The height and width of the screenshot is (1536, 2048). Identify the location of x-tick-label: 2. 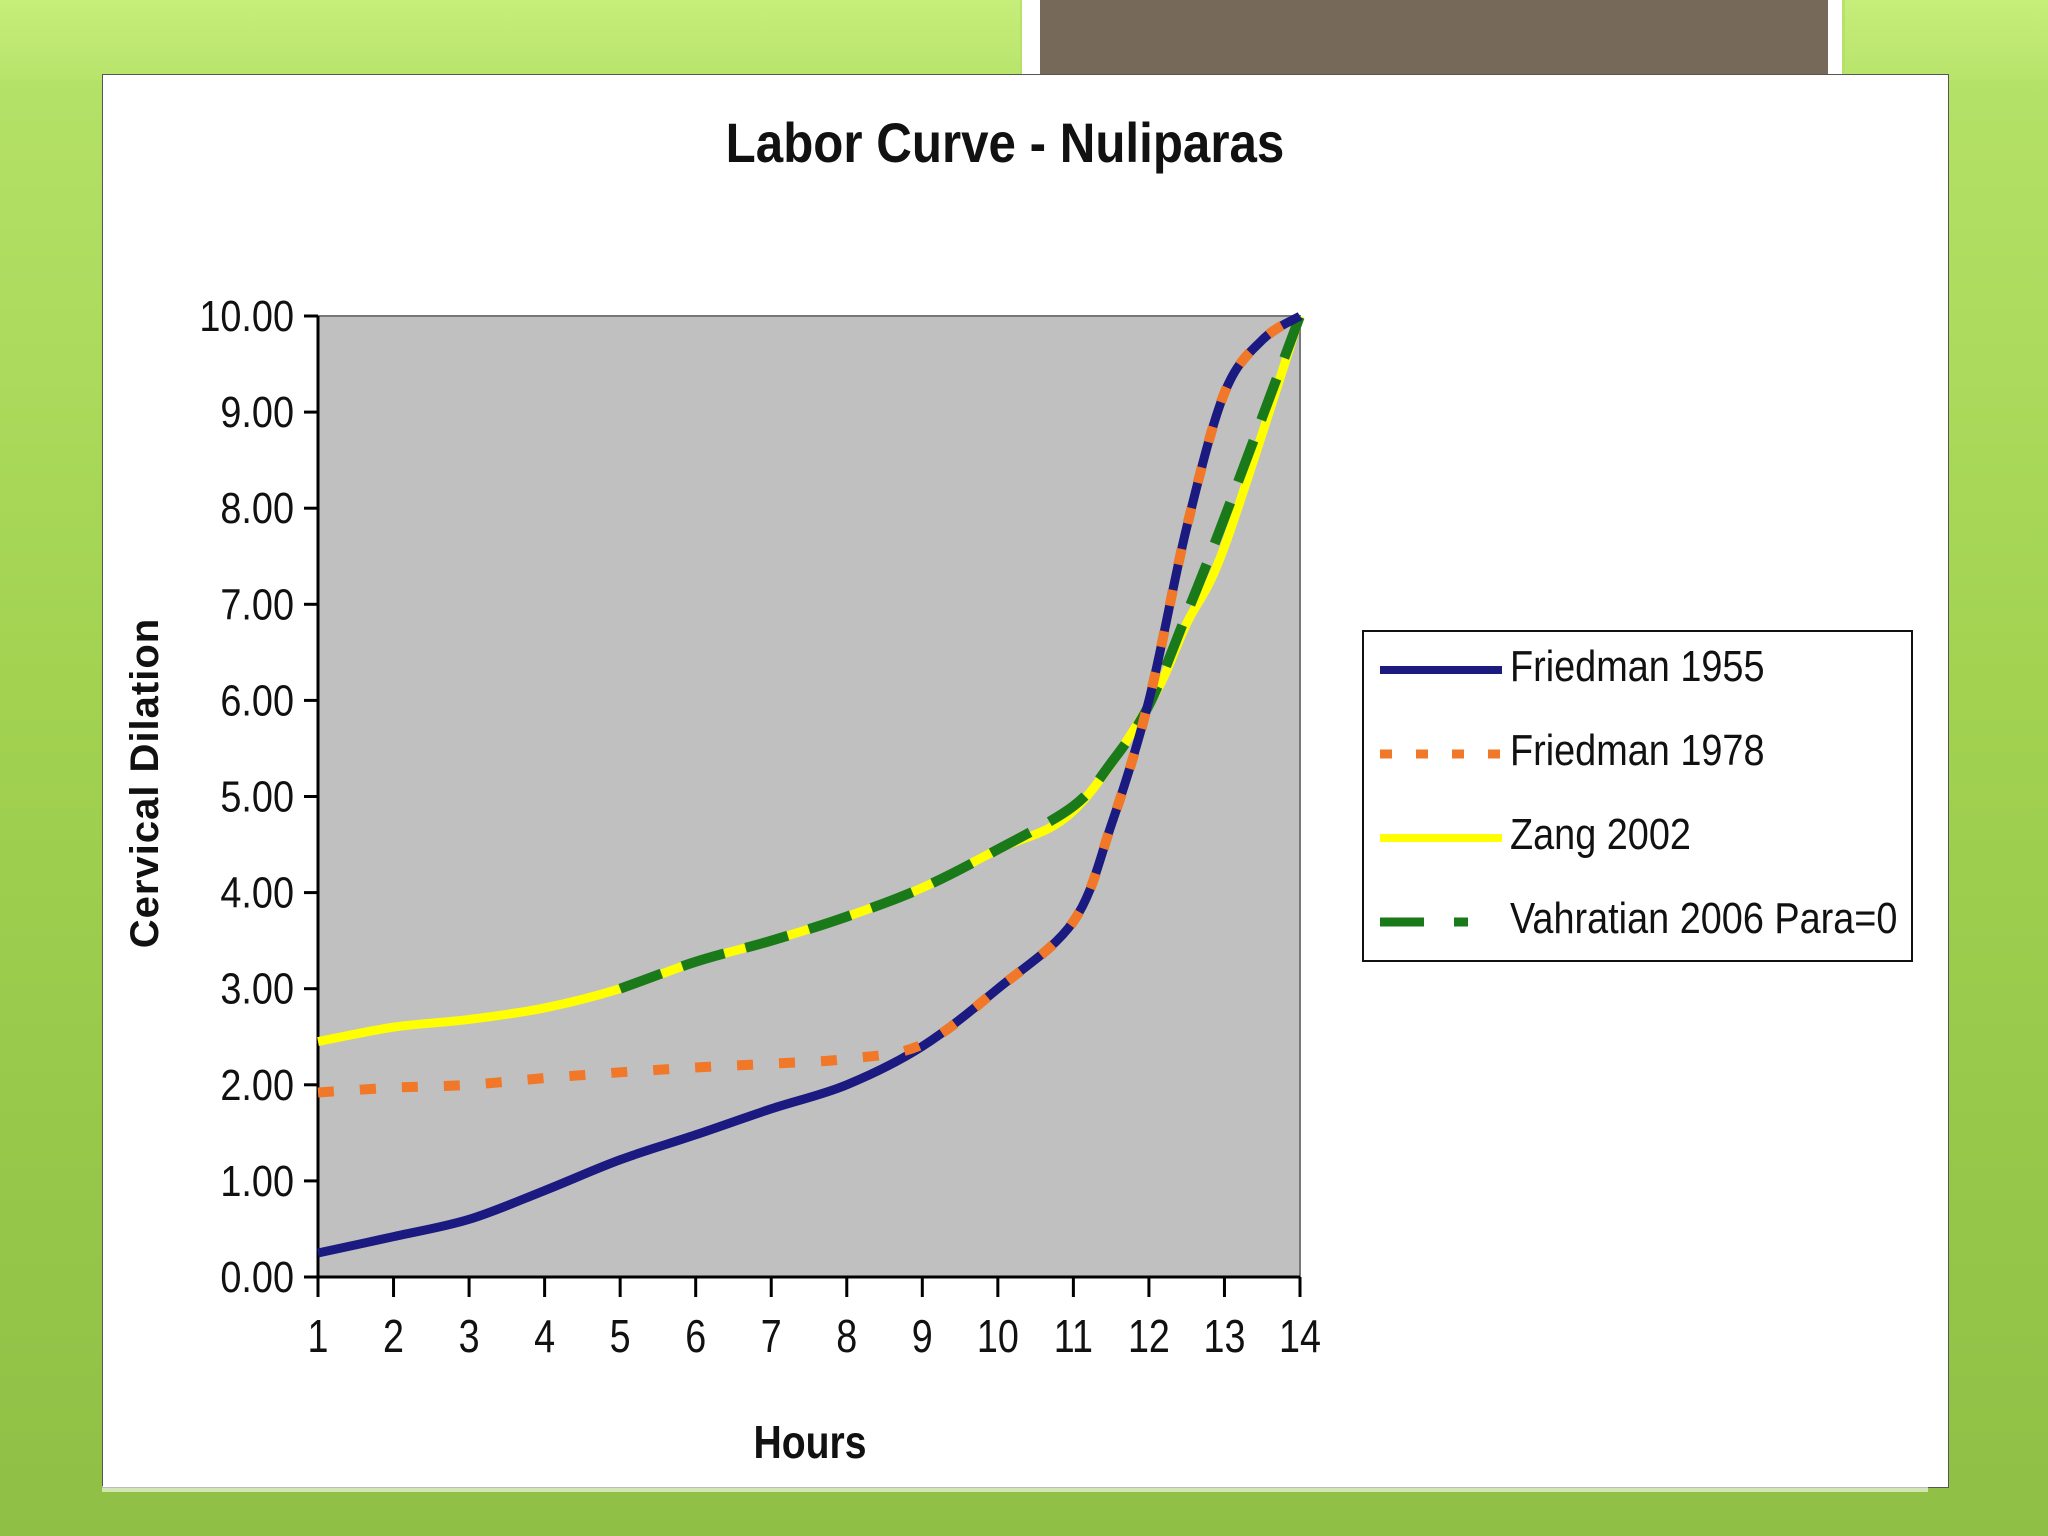
(393, 1335).